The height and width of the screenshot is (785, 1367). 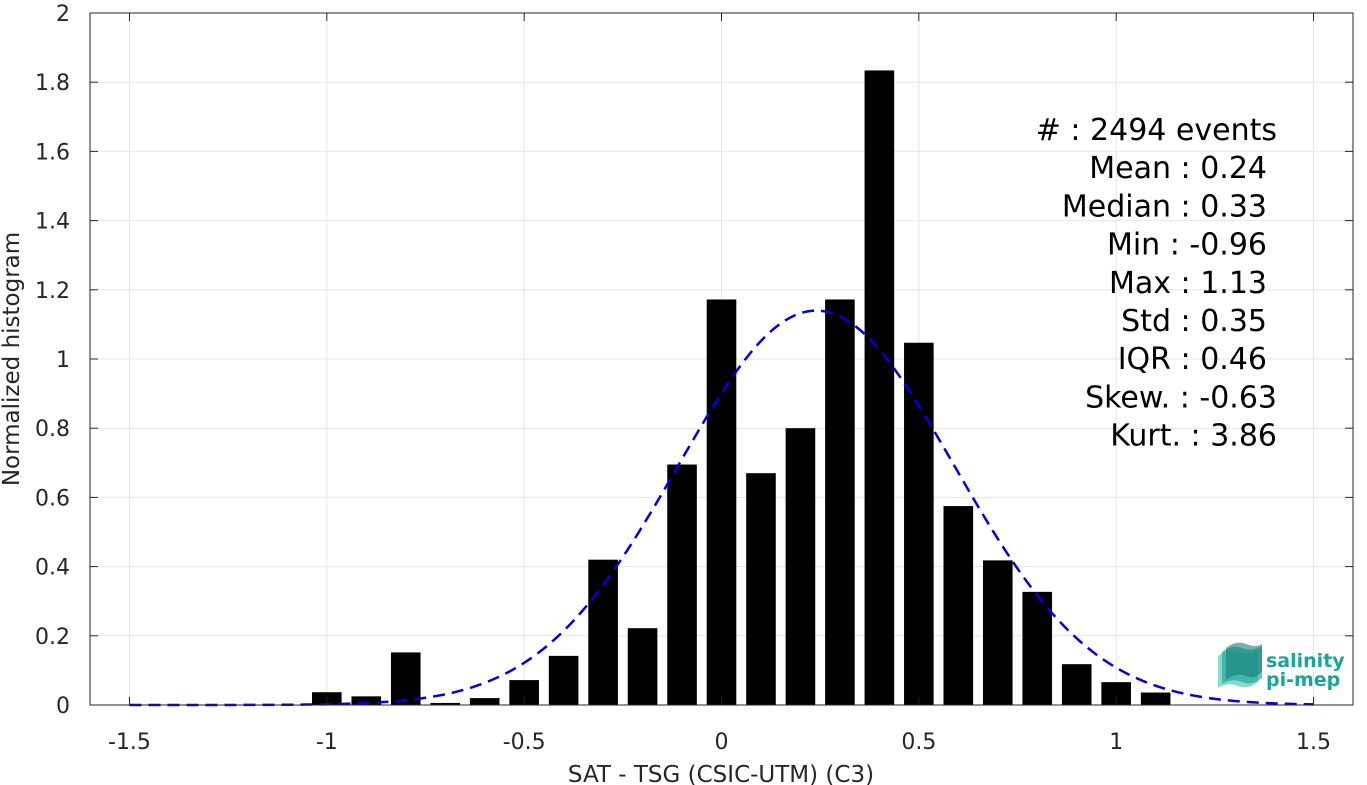 I want to click on stats-line: # : 2494 events, so click(x=1156, y=130).